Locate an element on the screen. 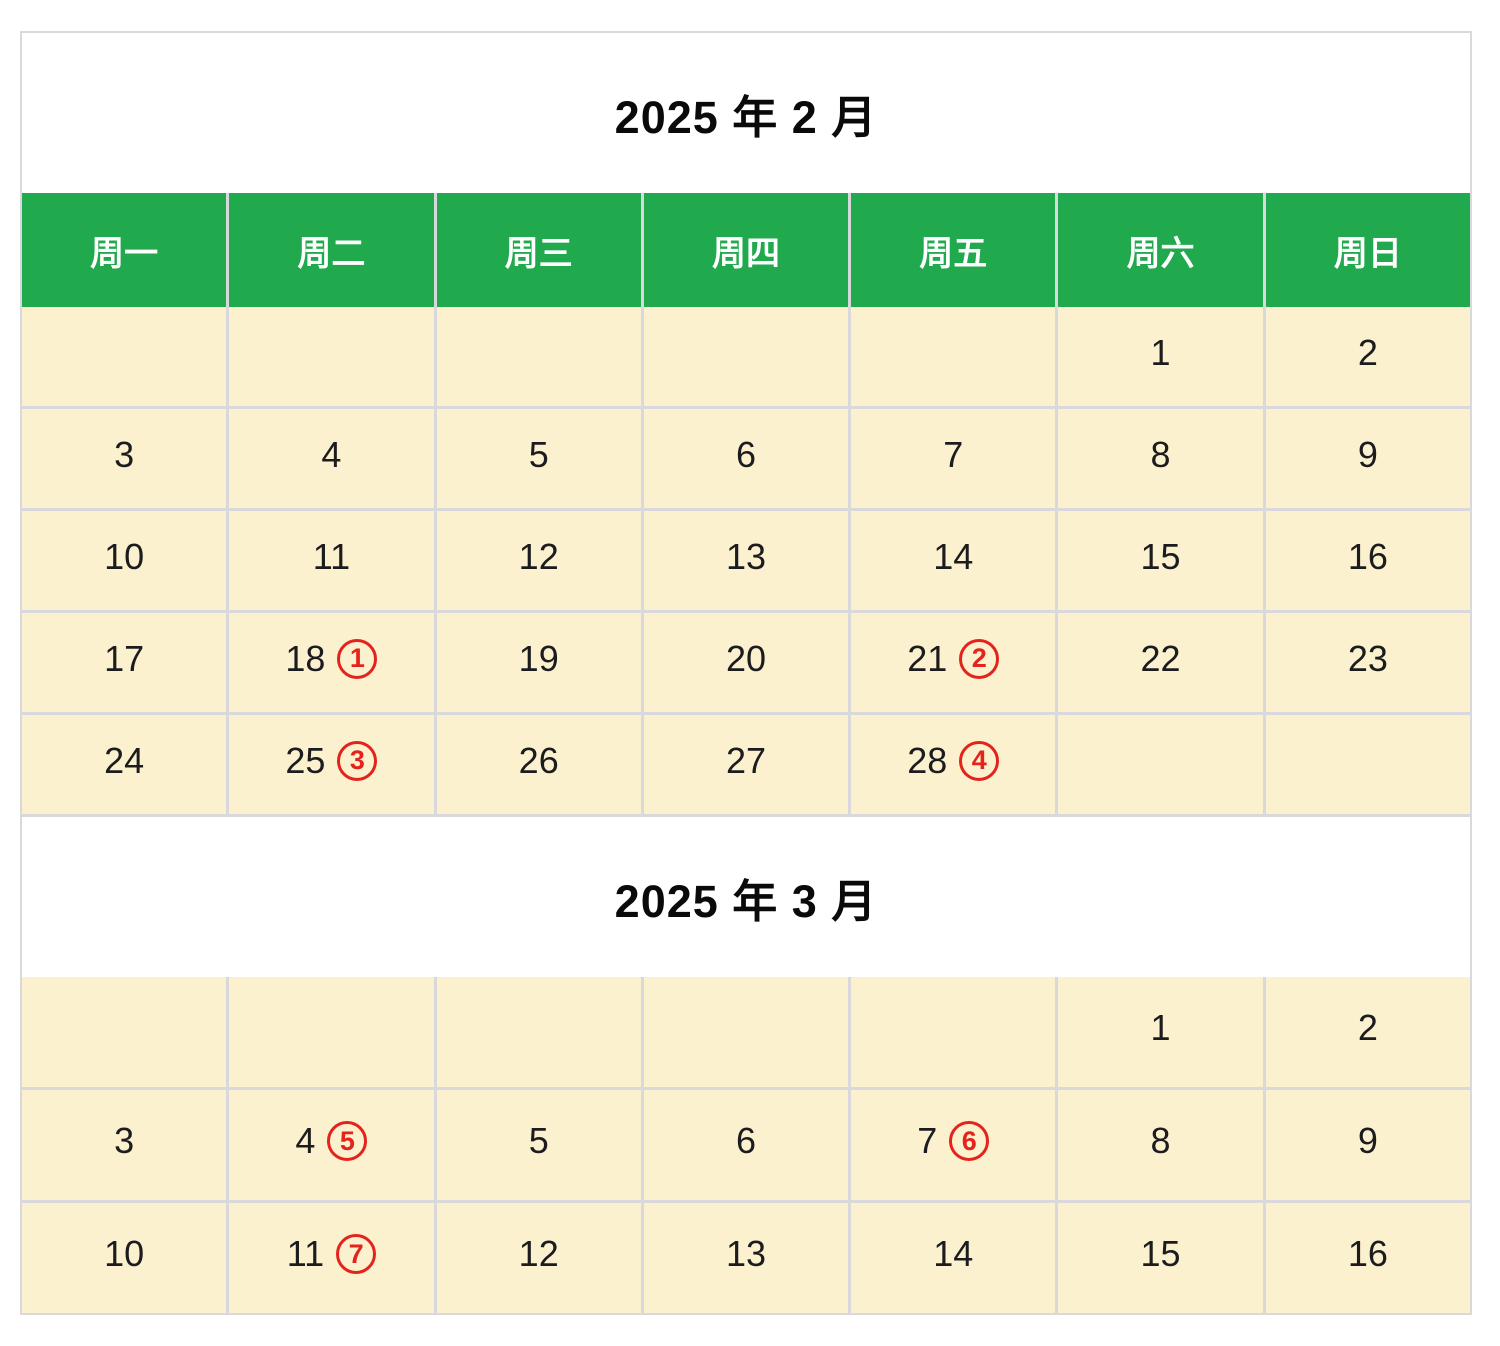  day-number: 24 is located at coordinates (124, 760).